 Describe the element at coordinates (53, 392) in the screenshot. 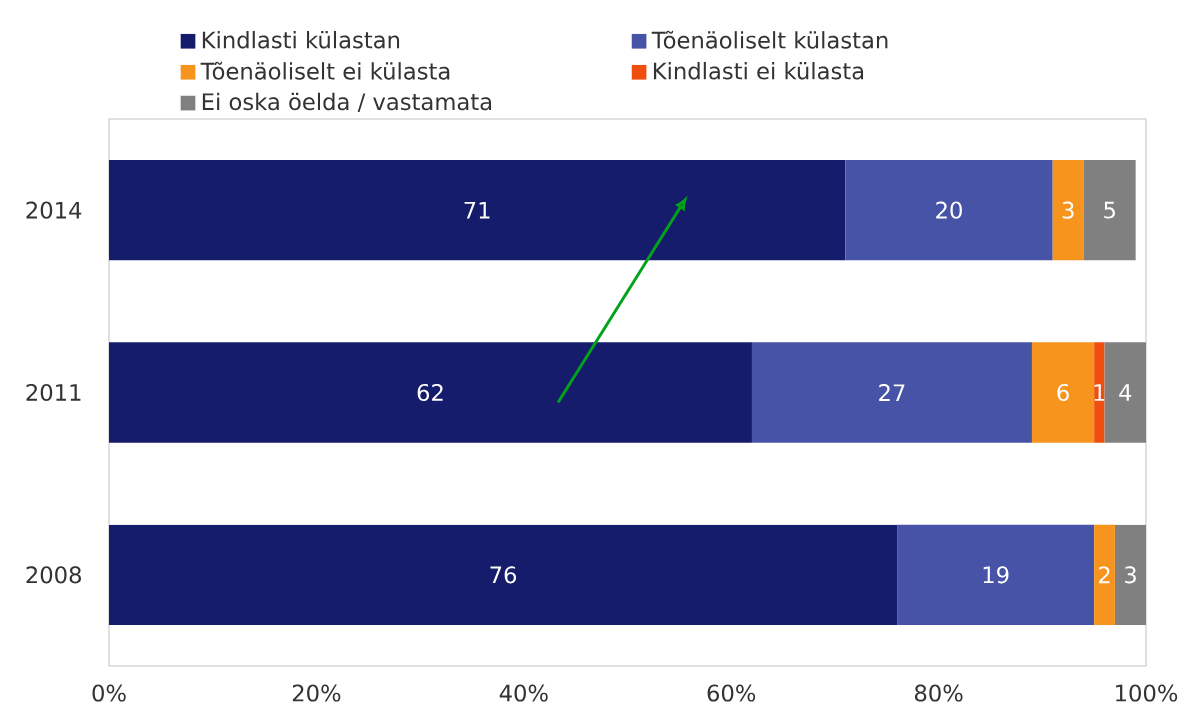

I see `y-tick-label: 2011` at that location.